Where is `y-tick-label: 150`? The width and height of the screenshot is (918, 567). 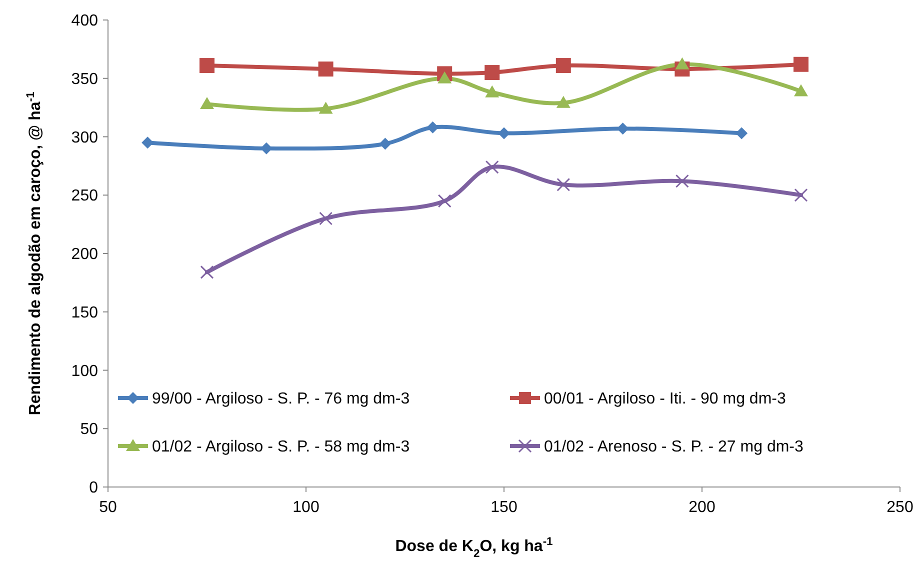
y-tick-label: 150 is located at coordinates (84, 313).